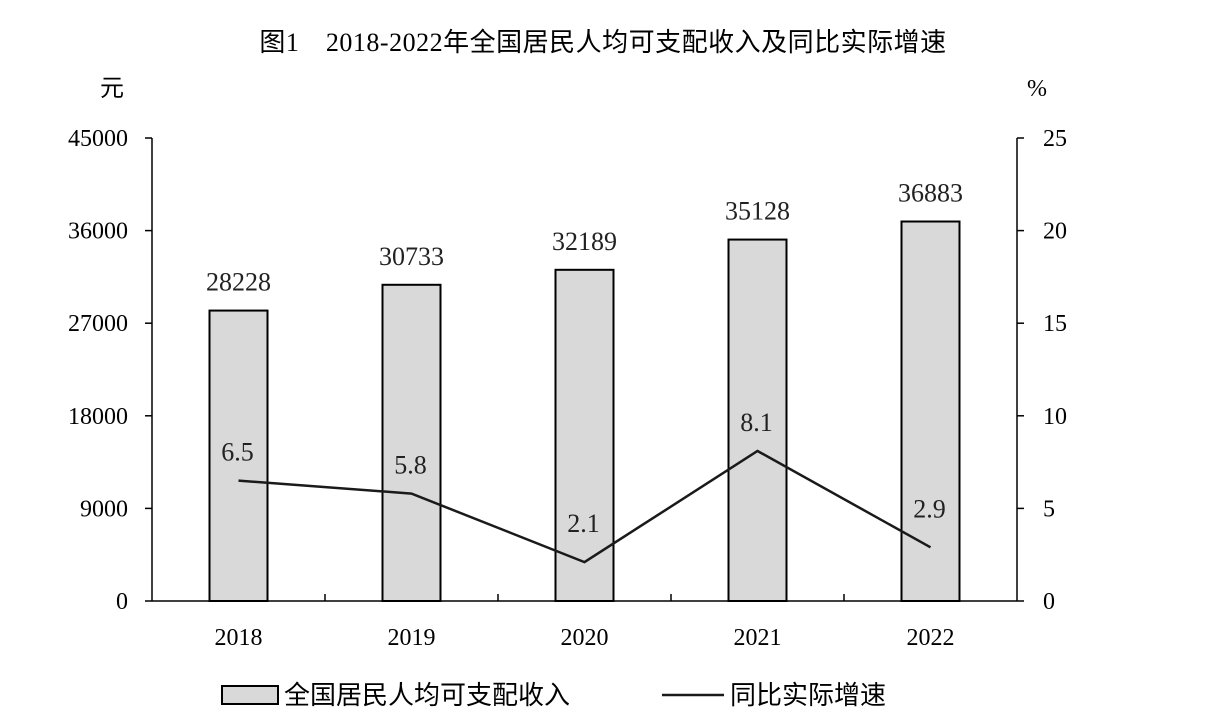 The width and height of the screenshot is (1206, 715). What do you see at coordinates (98, 417) in the screenshot?
I see `left-tick-label: 18000` at bounding box center [98, 417].